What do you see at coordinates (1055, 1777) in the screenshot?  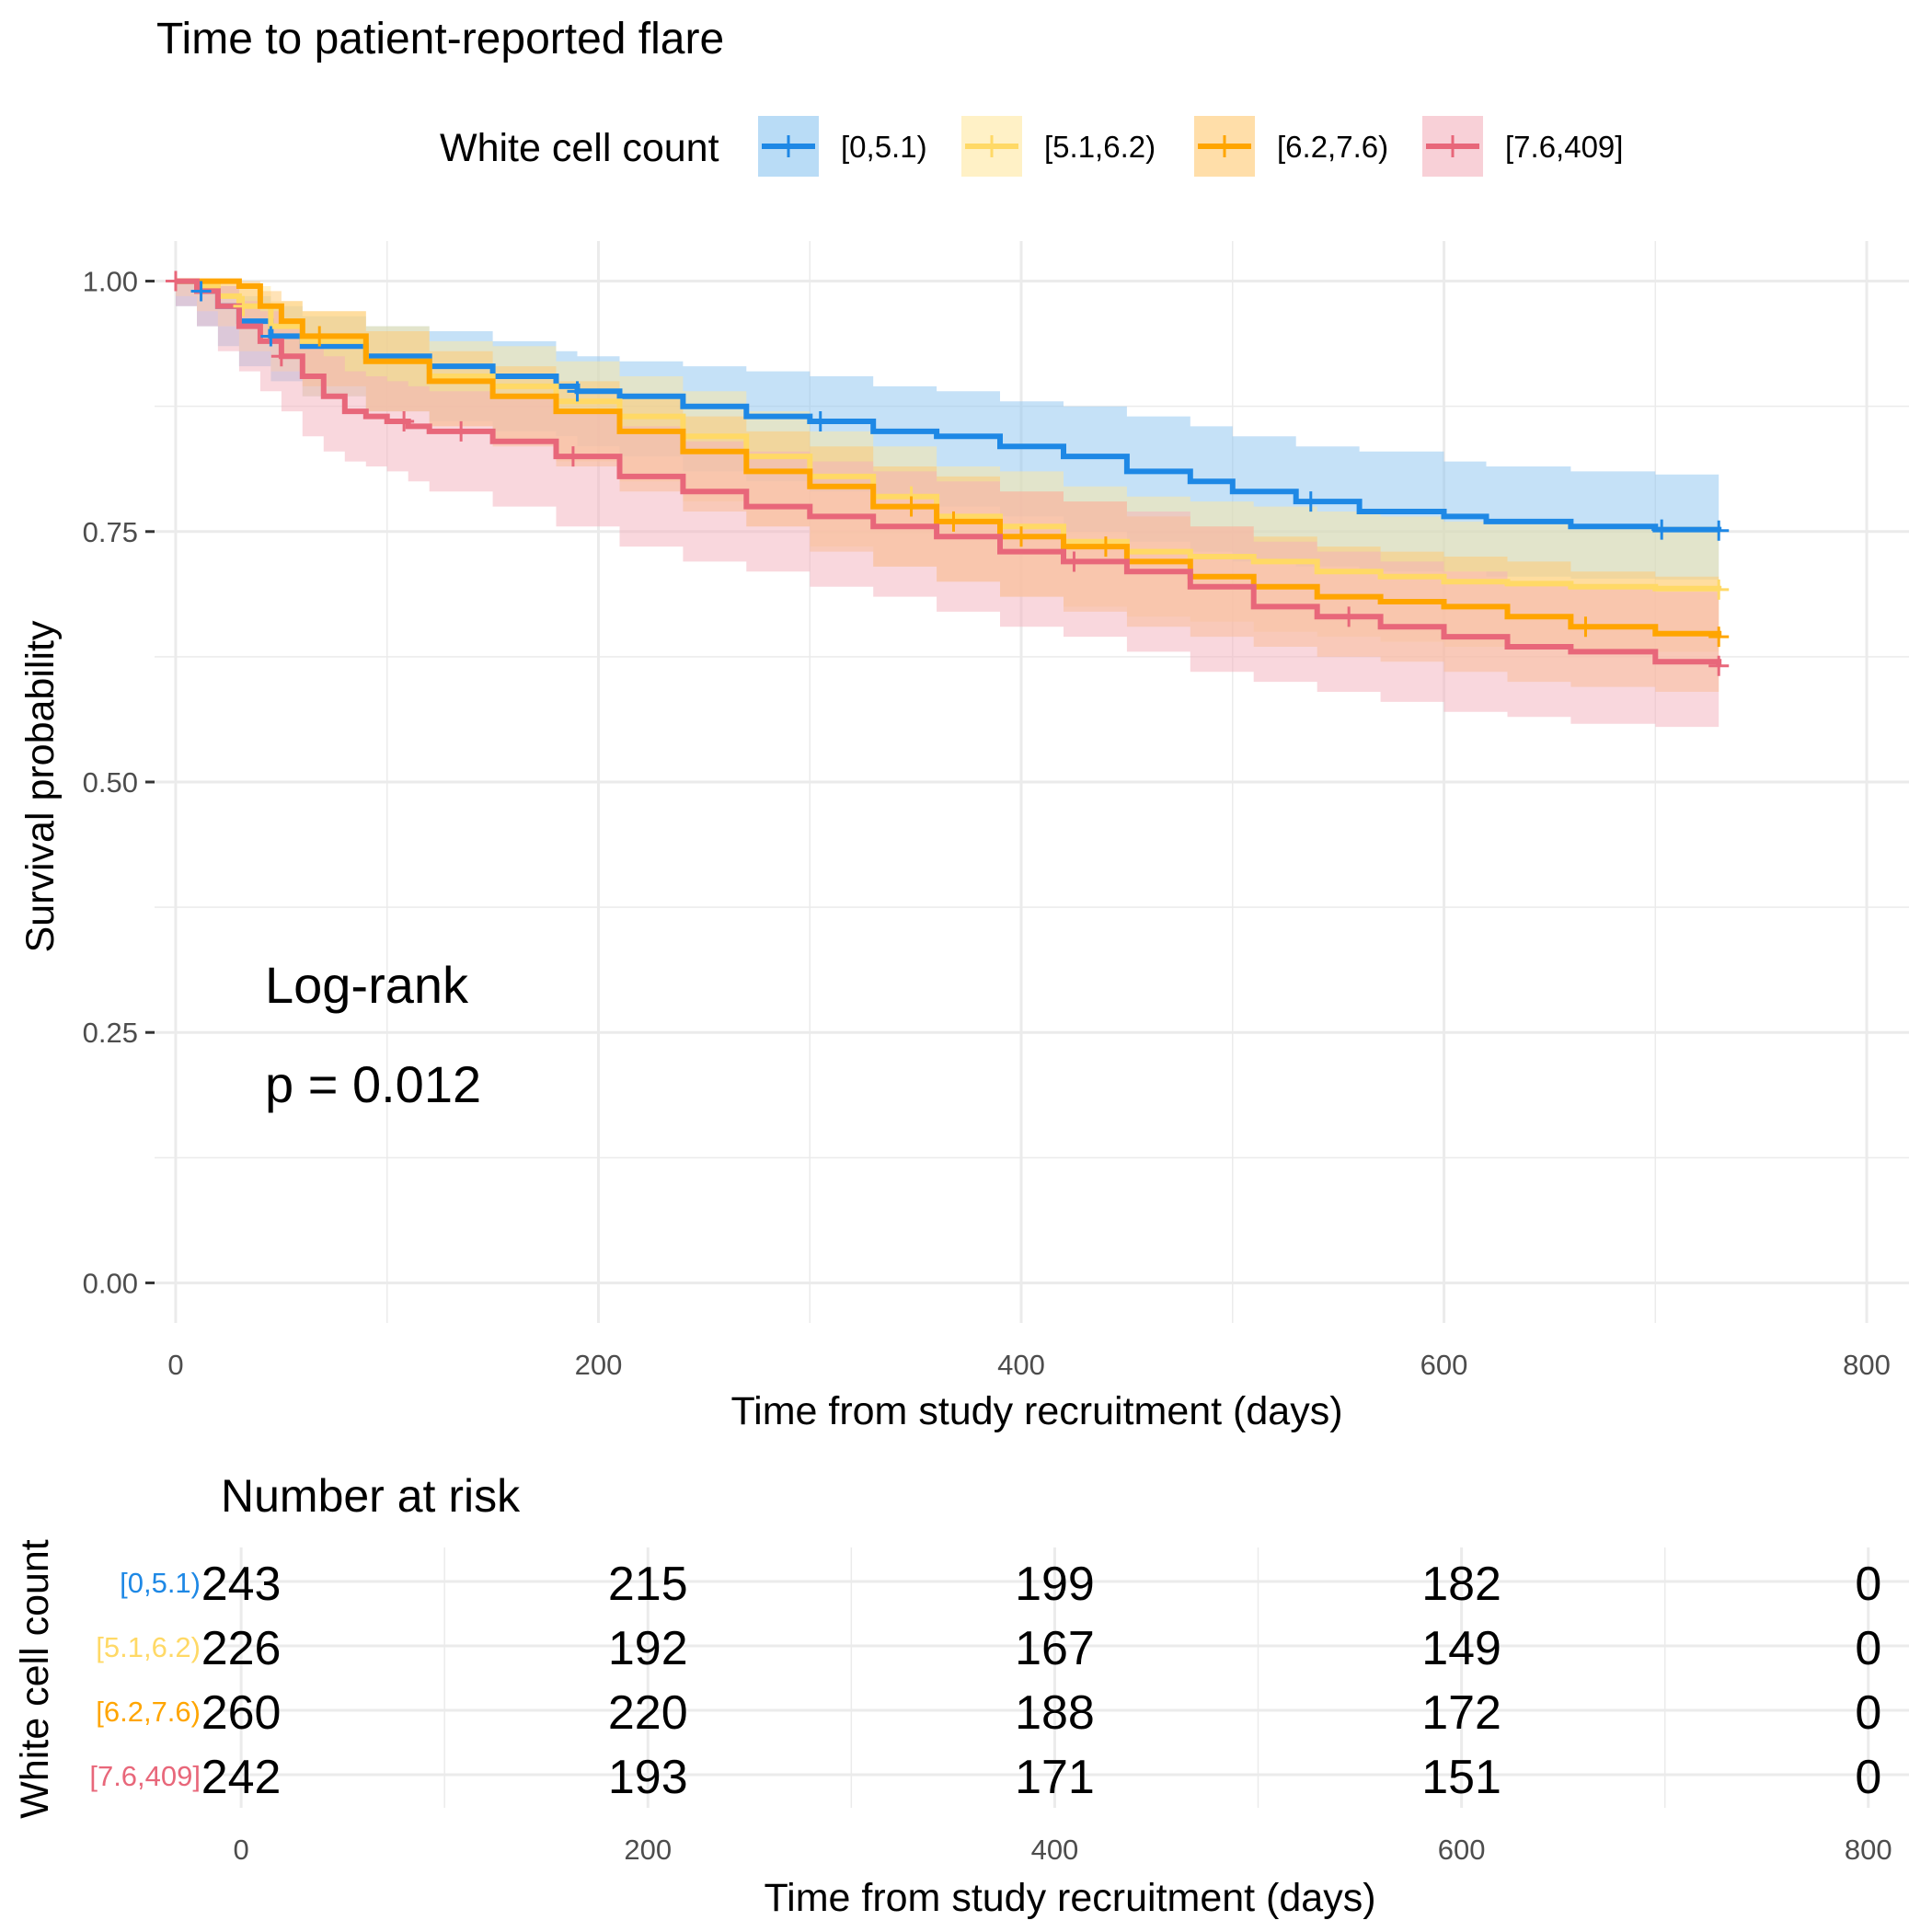 I see `risk-count: 171` at bounding box center [1055, 1777].